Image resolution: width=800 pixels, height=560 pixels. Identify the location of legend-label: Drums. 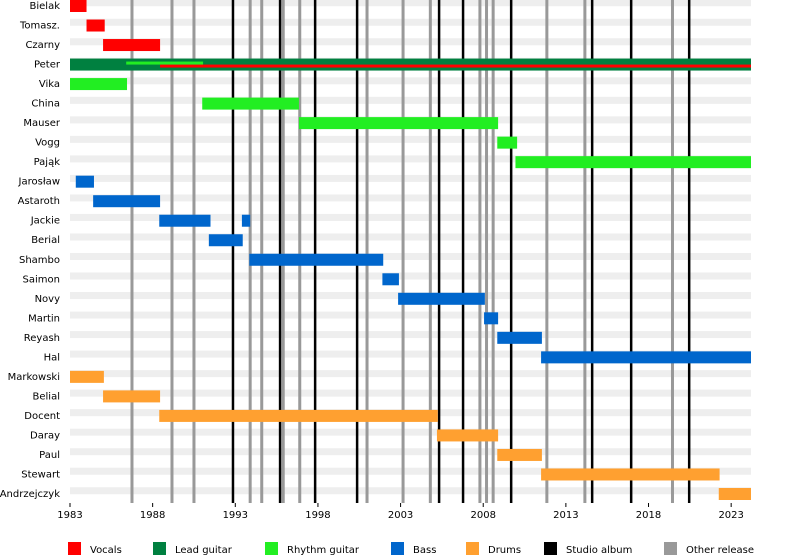
(504, 550).